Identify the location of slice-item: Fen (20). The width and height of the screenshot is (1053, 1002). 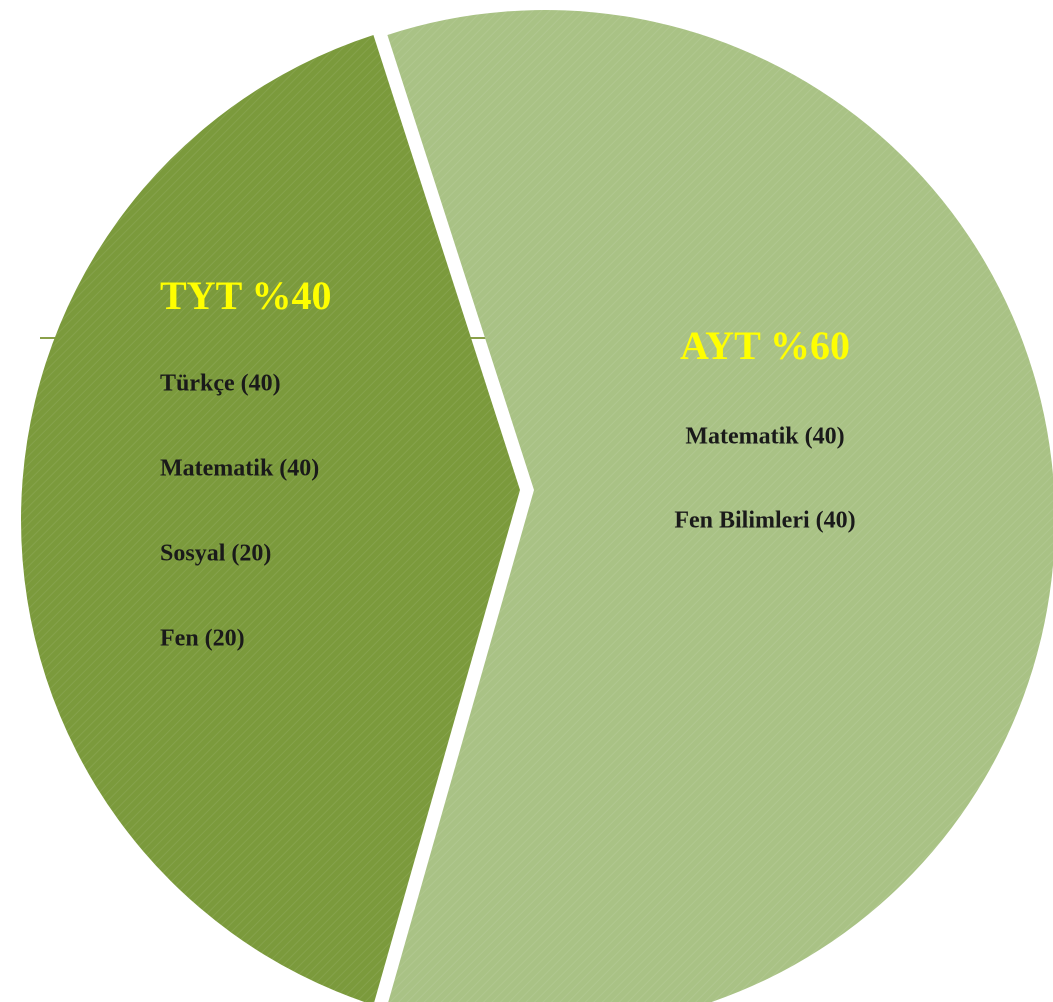
(202, 639).